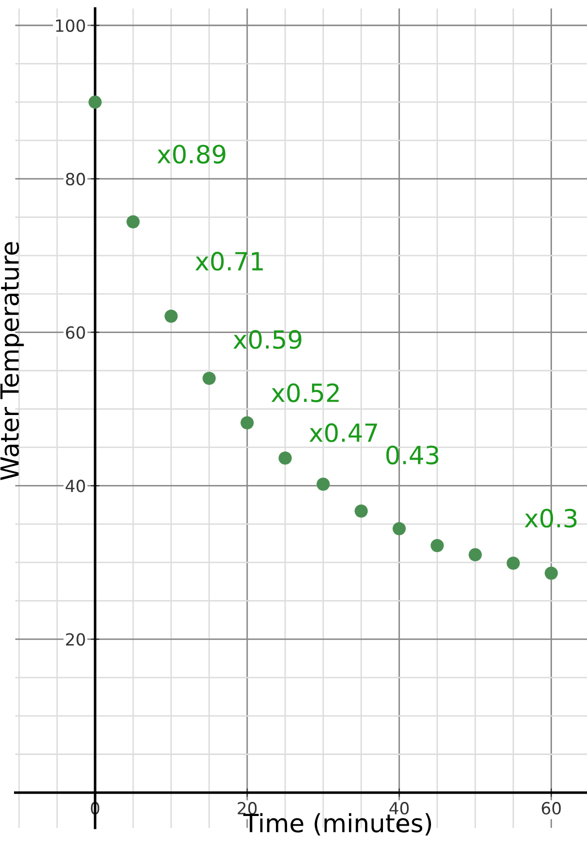 The width and height of the screenshot is (587, 850). I want to click on annotation: x0.59, so click(267, 339).